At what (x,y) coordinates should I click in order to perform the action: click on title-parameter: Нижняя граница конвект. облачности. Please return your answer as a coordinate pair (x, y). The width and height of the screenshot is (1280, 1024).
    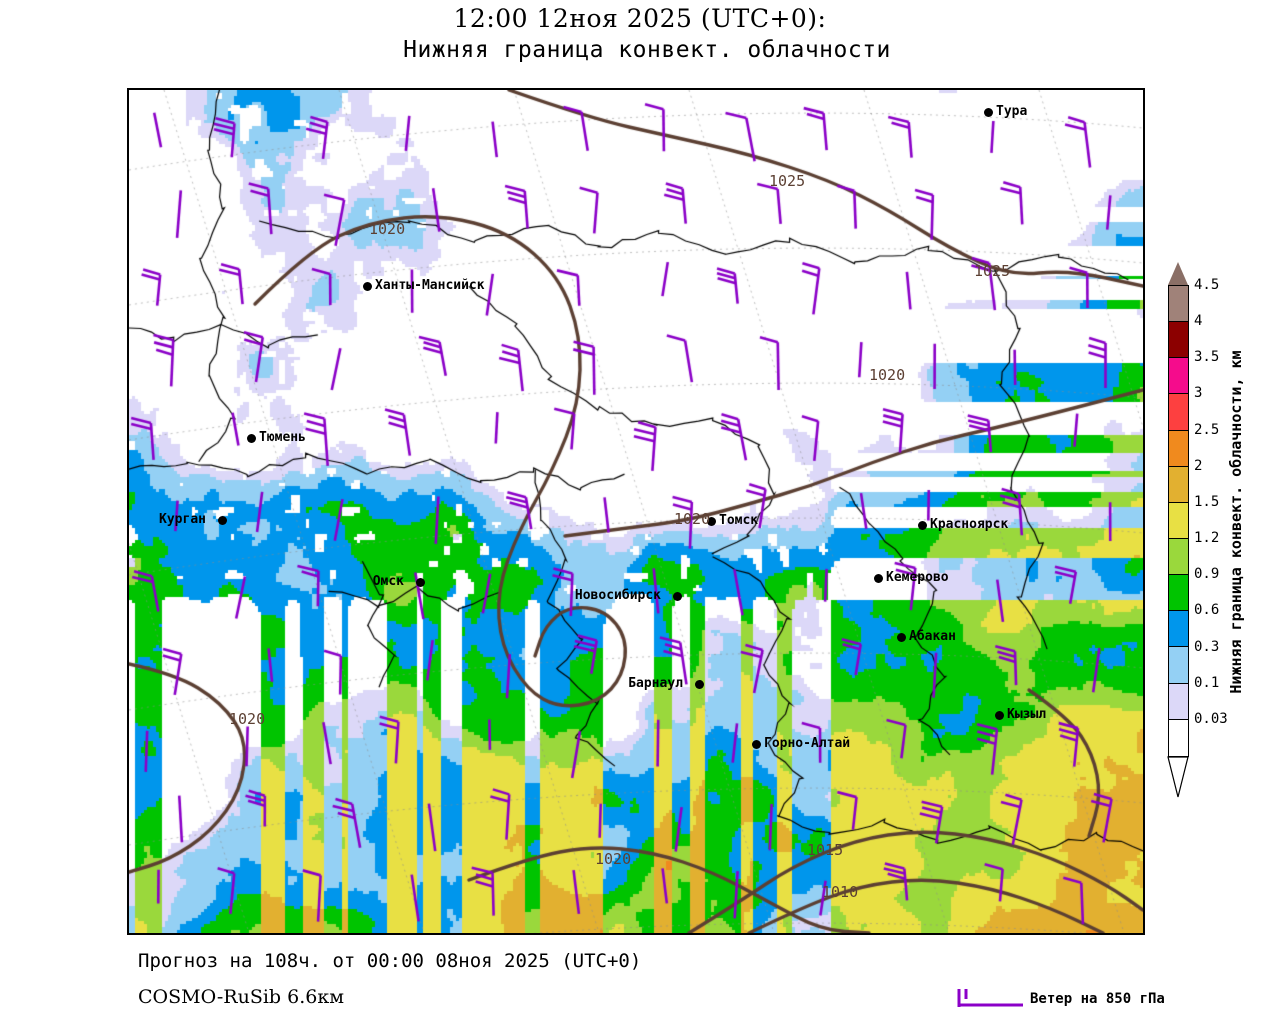
    Looking at the image, I should click on (647, 50).